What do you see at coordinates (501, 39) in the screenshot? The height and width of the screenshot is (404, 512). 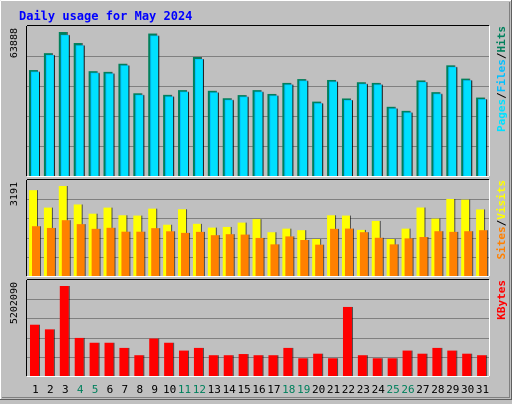 I see `legend-entry: Hits` at bounding box center [501, 39].